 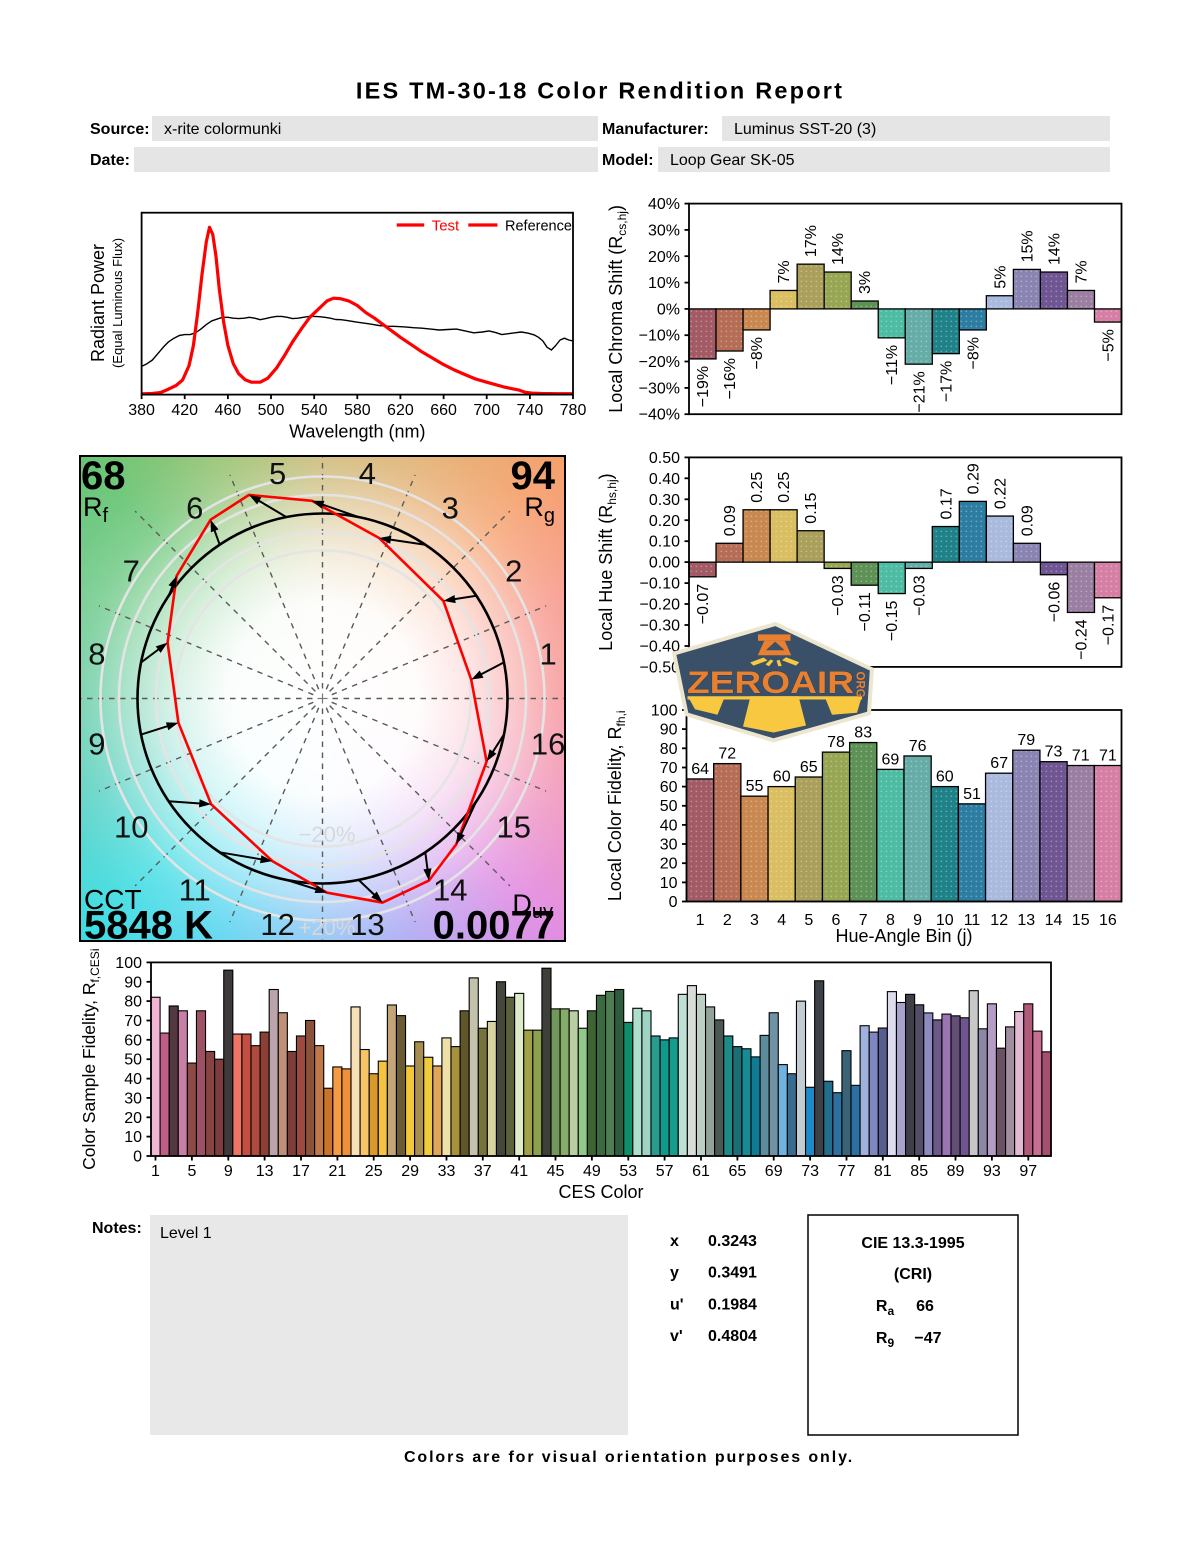 I want to click on svg-text: 45, so click(x=556, y=1171).